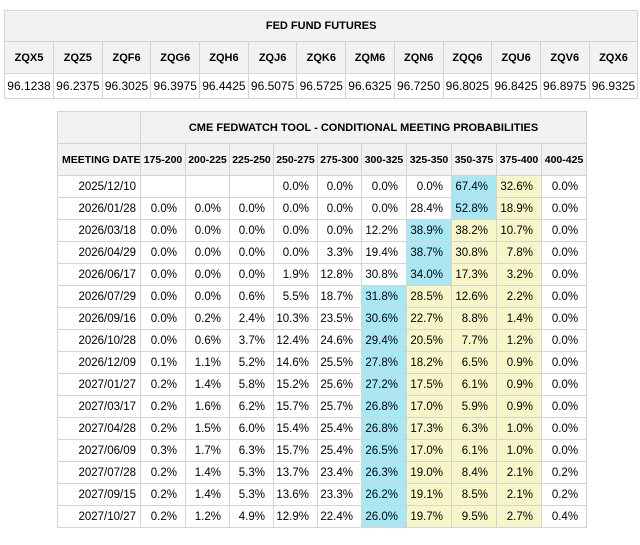 This screenshot has width=640, height=545. What do you see at coordinates (224, 86) in the screenshot?
I see `futures-price-cell: 96.4425` at bounding box center [224, 86].